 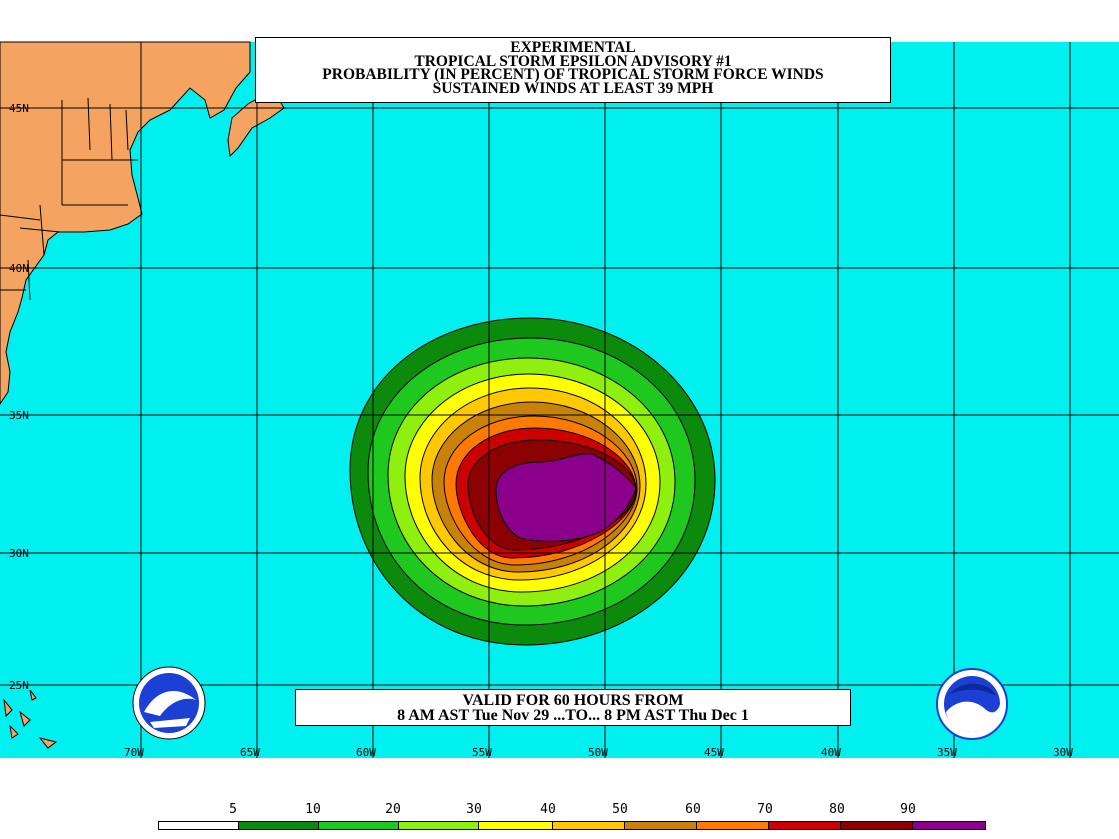 What do you see at coordinates (573, 47) in the screenshot?
I see `title-line-1: EXPERIMENTAL` at bounding box center [573, 47].